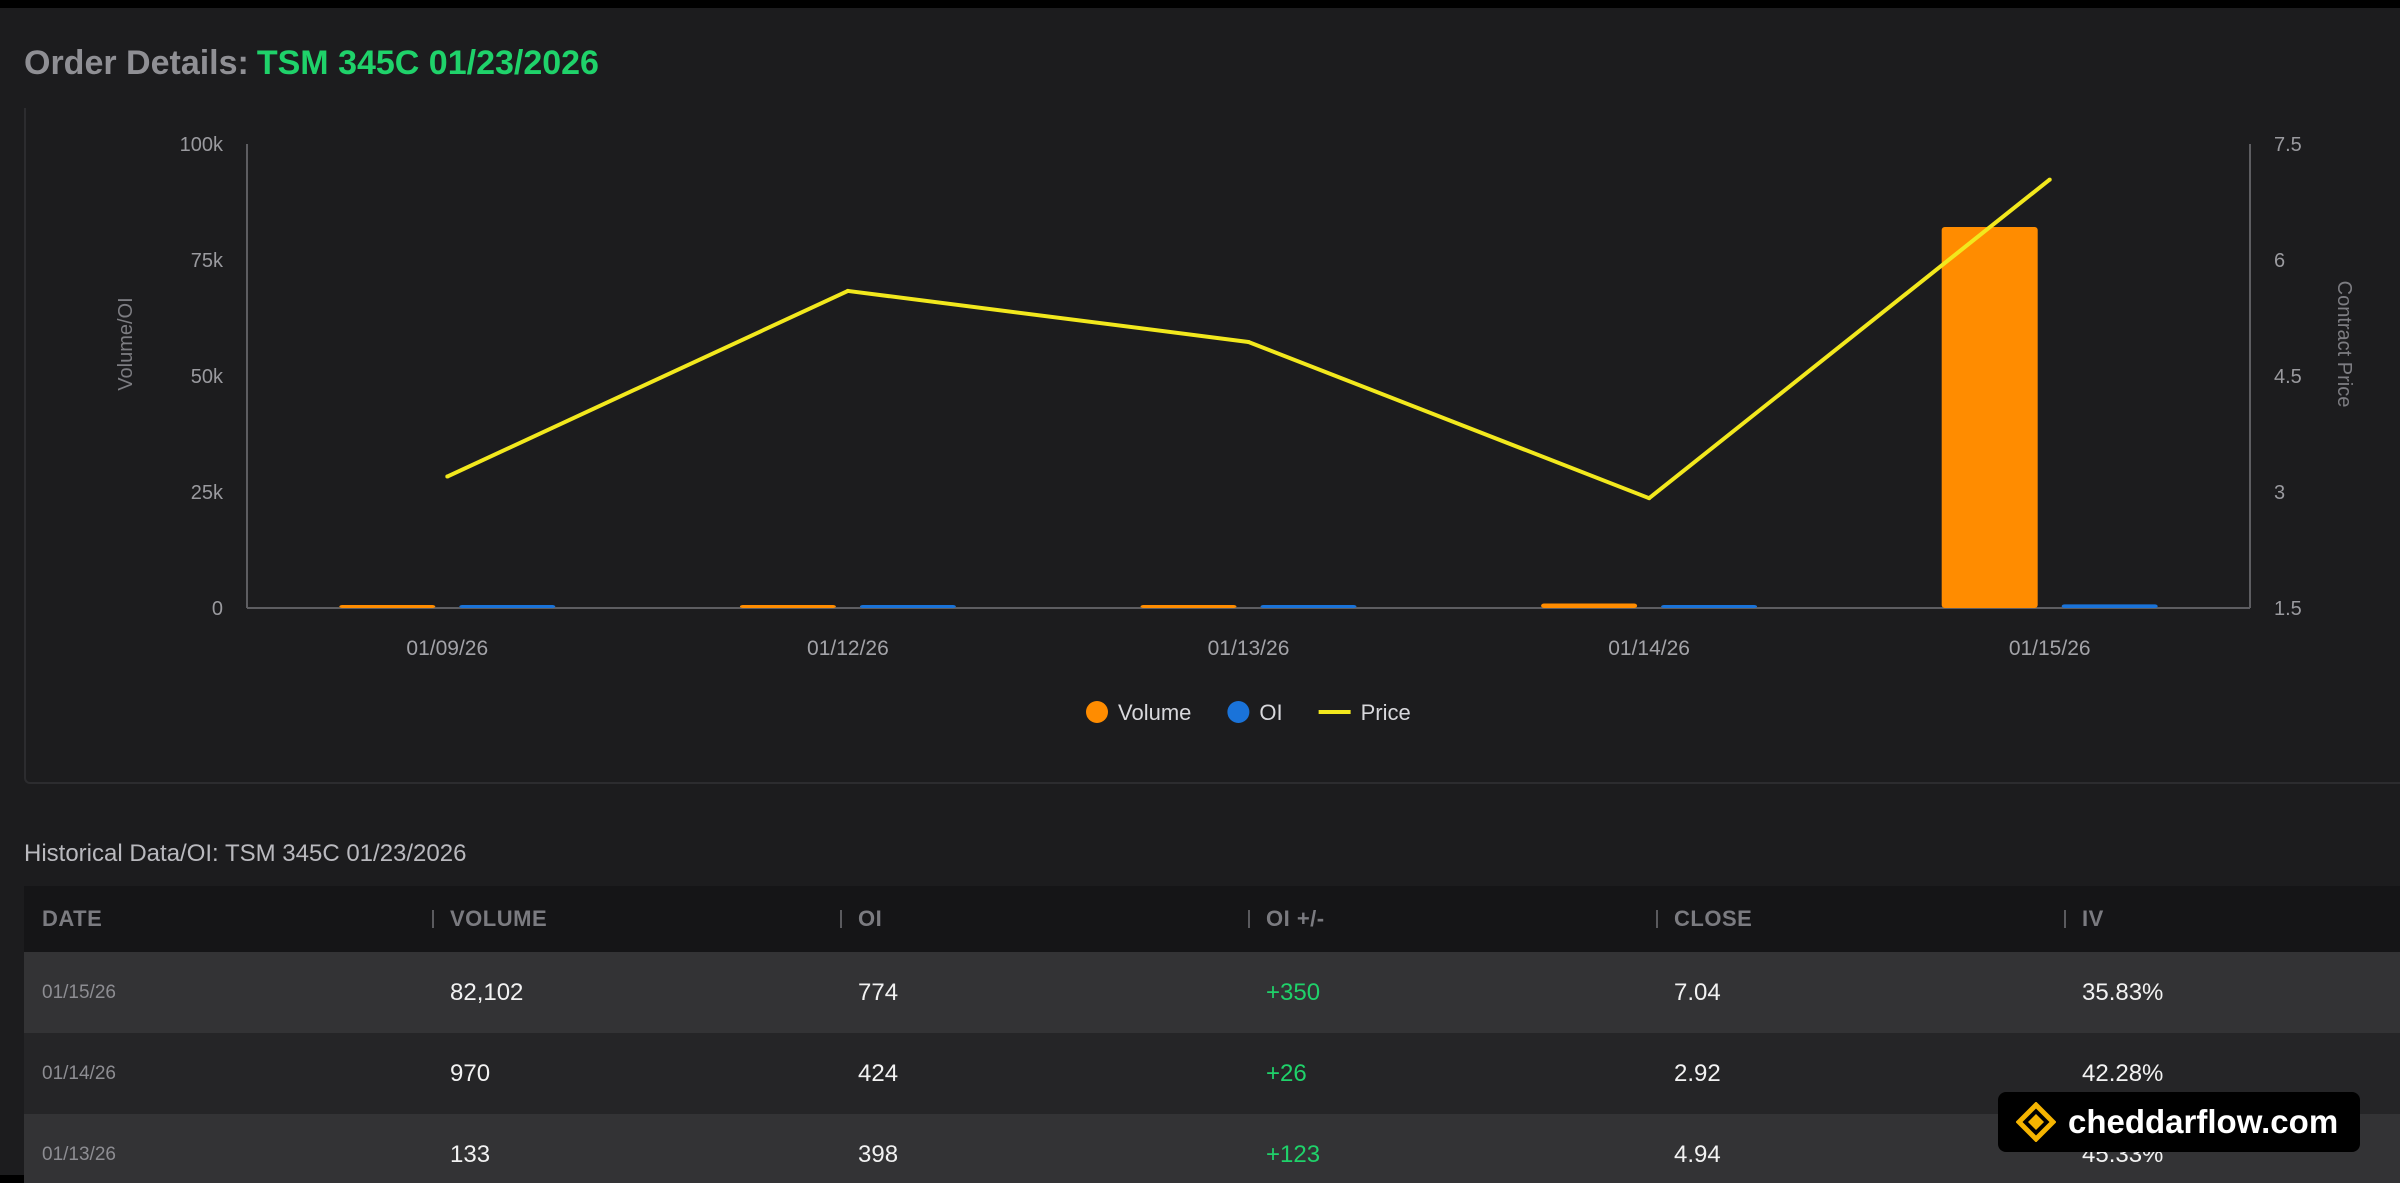 The height and width of the screenshot is (1183, 2400). I want to click on column-header: OI +/-, so click(1452, 919).